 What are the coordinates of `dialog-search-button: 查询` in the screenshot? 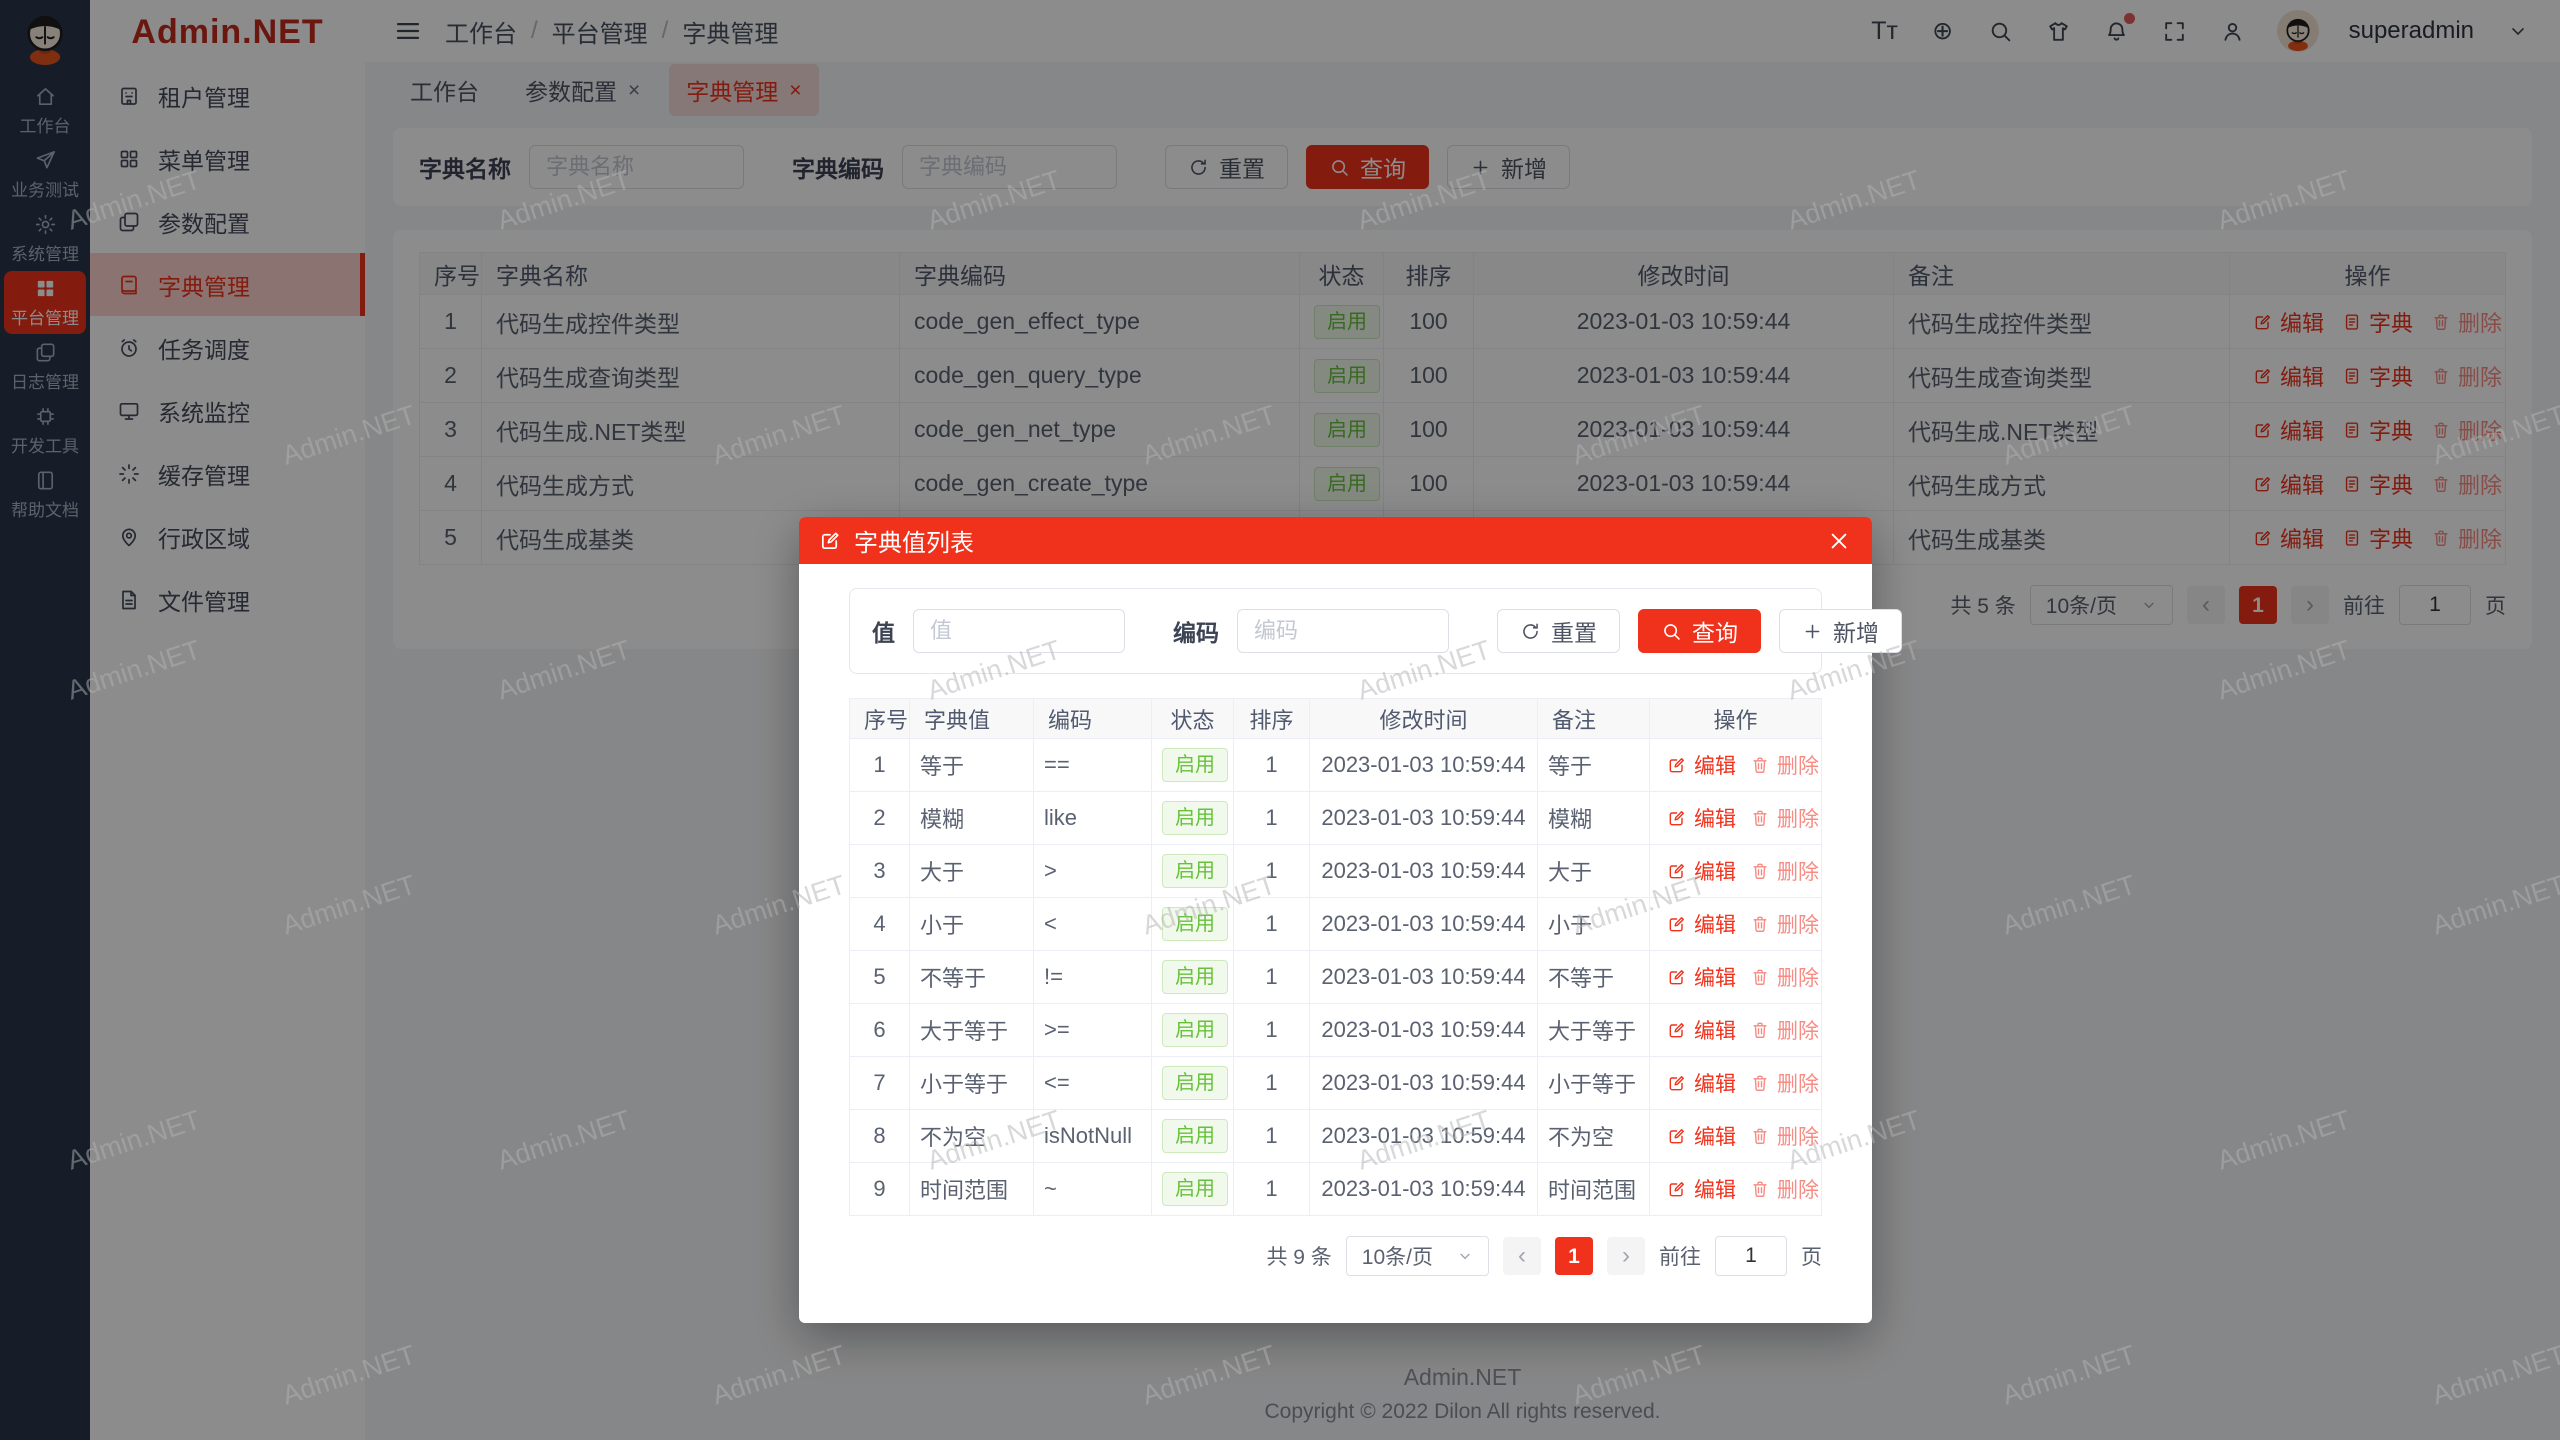 It's located at (1699, 631).